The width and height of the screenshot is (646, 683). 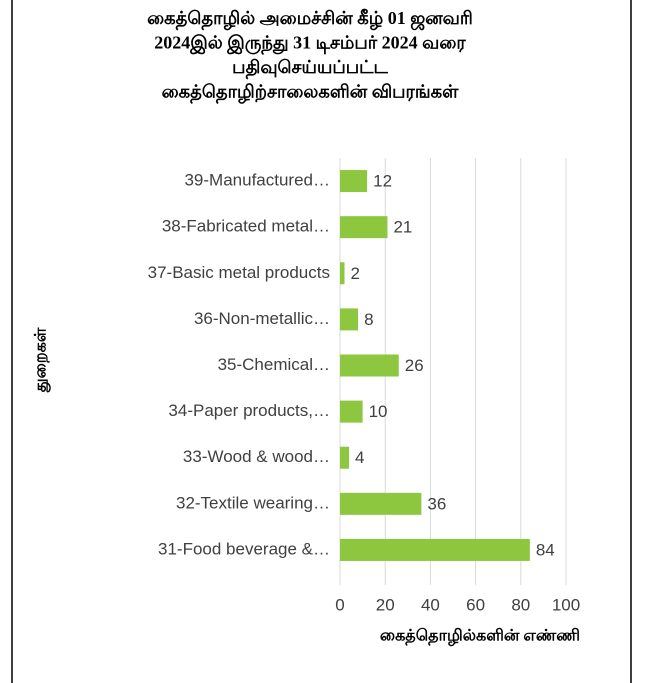 I want to click on x-tick-label: 60, so click(x=475, y=604).